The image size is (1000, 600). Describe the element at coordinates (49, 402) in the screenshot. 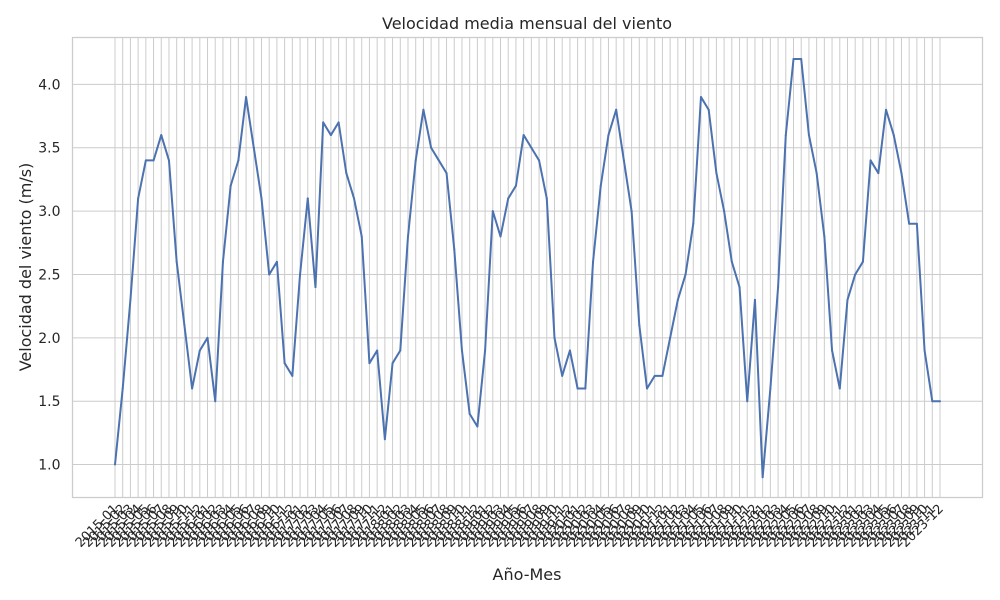

I see `y-tick-label: 1.5` at that location.